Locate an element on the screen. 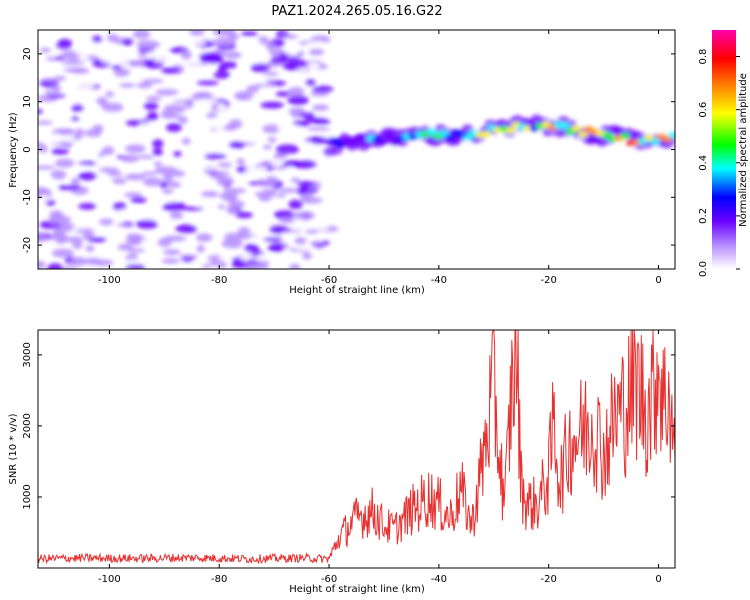  snr-x-tick-label: -40 is located at coordinates (439, 579).